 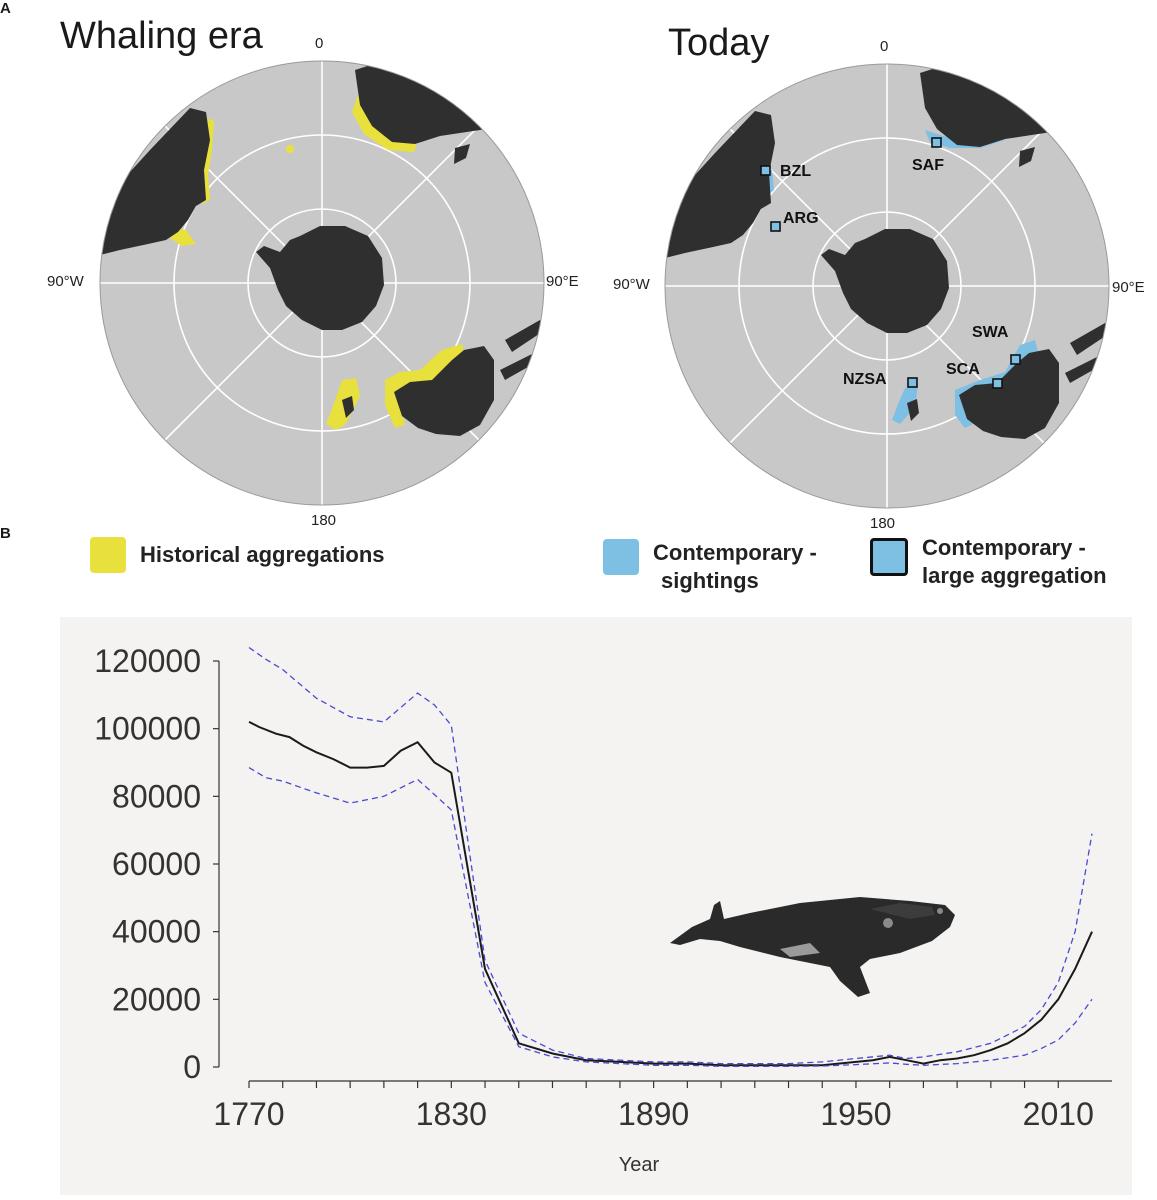 I want to click on y-tick-label: 20000, so click(x=156, y=999).